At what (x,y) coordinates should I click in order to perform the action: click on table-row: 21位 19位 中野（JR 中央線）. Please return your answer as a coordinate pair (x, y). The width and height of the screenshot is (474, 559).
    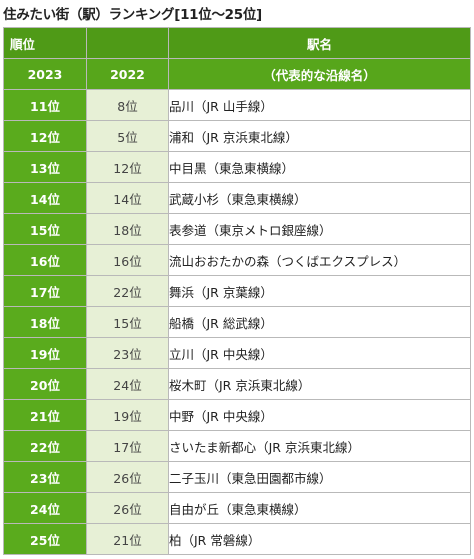
    Looking at the image, I should click on (237, 415).